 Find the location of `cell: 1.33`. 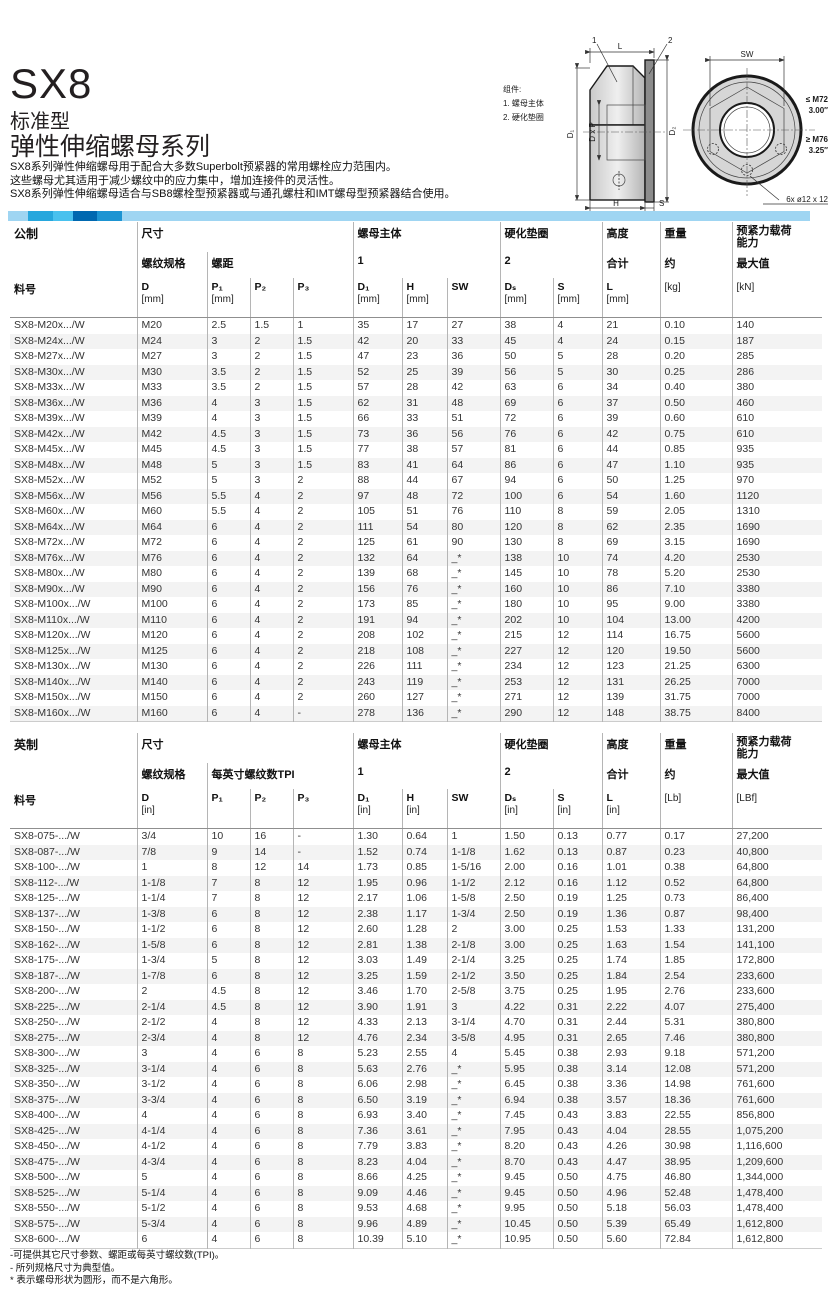

cell: 1.33 is located at coordinates (696, 930).